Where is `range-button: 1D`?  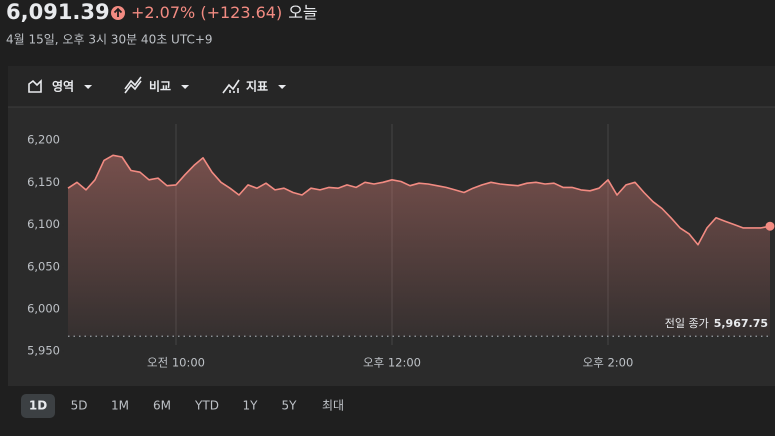
range-button: 1D is located at coordinates (38, 406).